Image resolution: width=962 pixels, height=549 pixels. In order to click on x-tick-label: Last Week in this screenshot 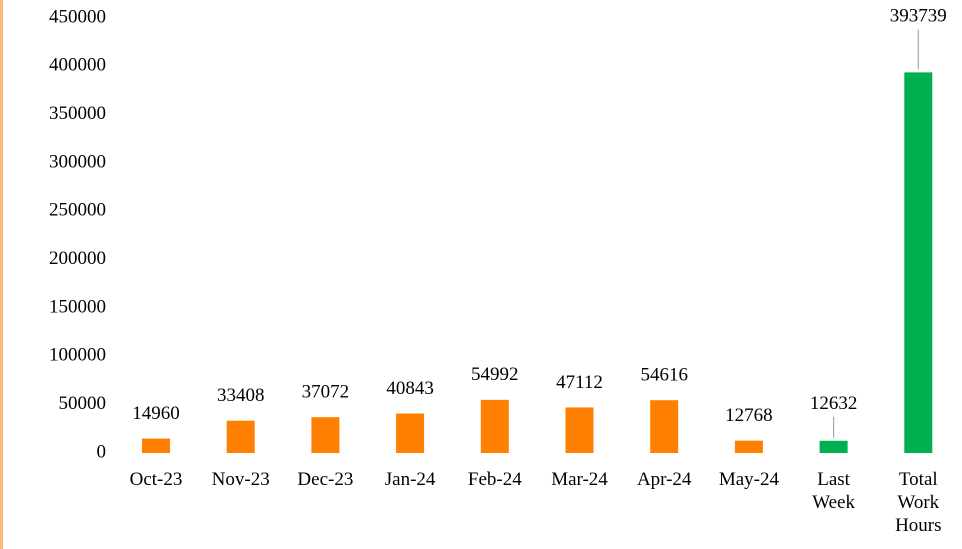, I will do `click(833, 491)`.